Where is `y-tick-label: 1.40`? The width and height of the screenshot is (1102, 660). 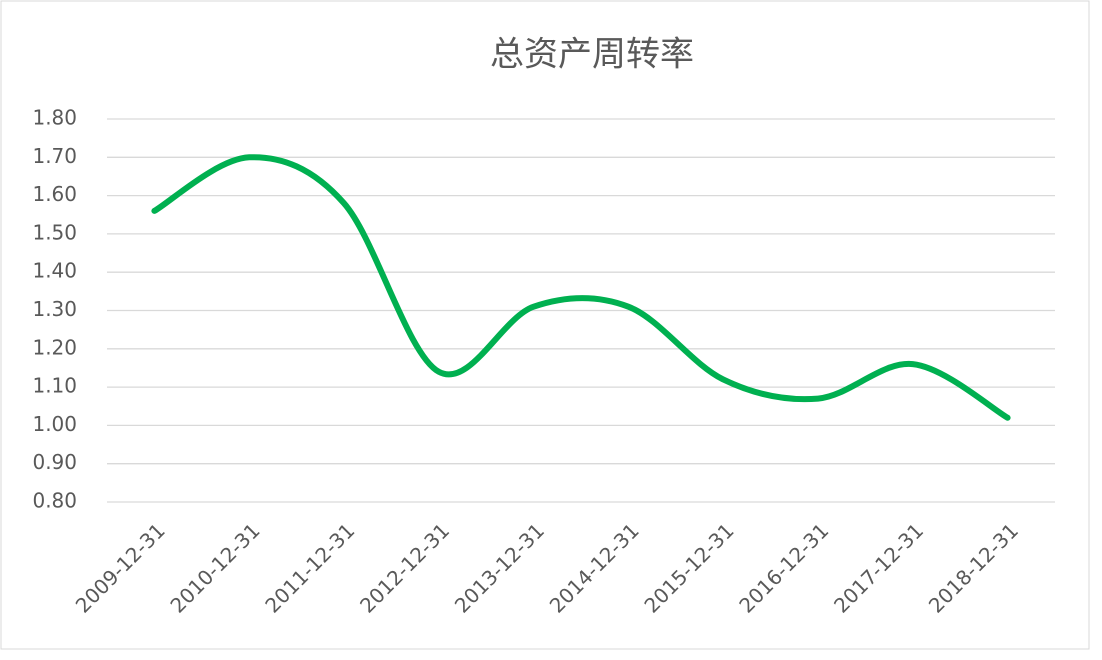
y-tick-label: 1.40 is located at coordinates (54, 271).